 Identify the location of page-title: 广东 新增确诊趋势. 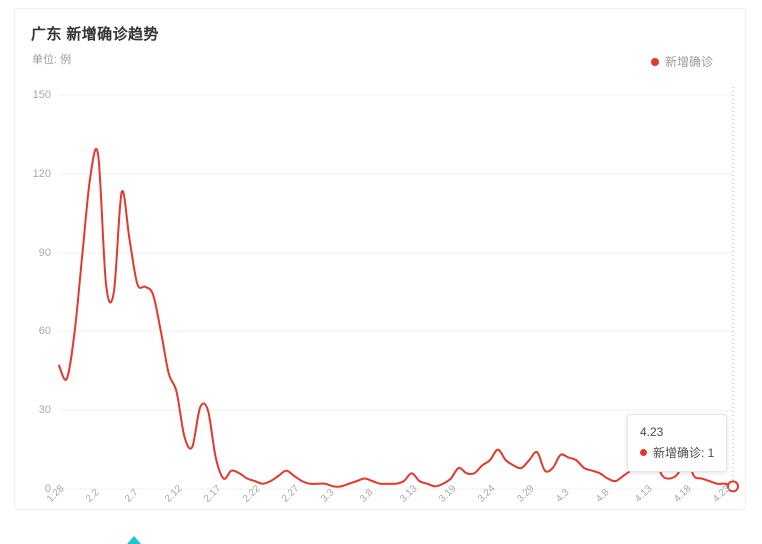
(95, 34).